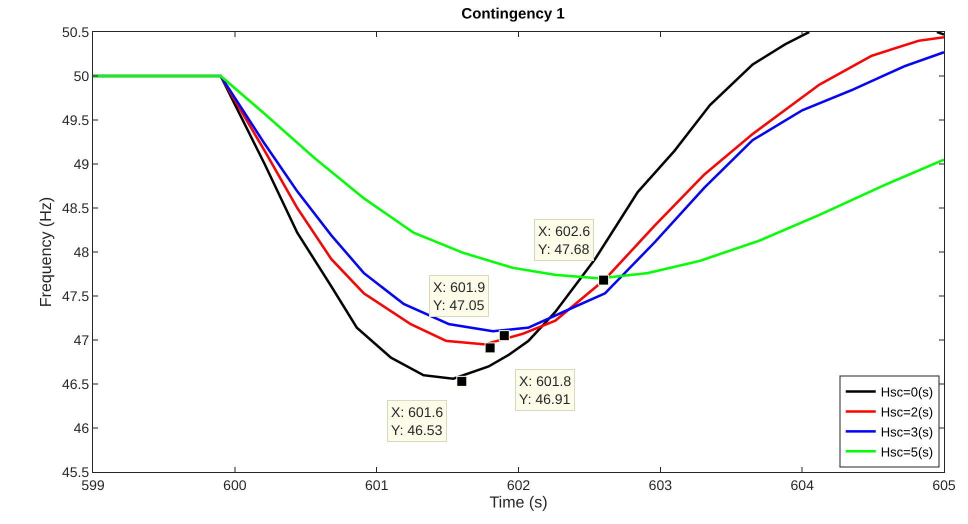 This screenshot has height=524, width=968. What do you see at coordinates (76, 384) in the screenshot?
I see `y-tick-label: 46.5` at bounding box center [76, 384].